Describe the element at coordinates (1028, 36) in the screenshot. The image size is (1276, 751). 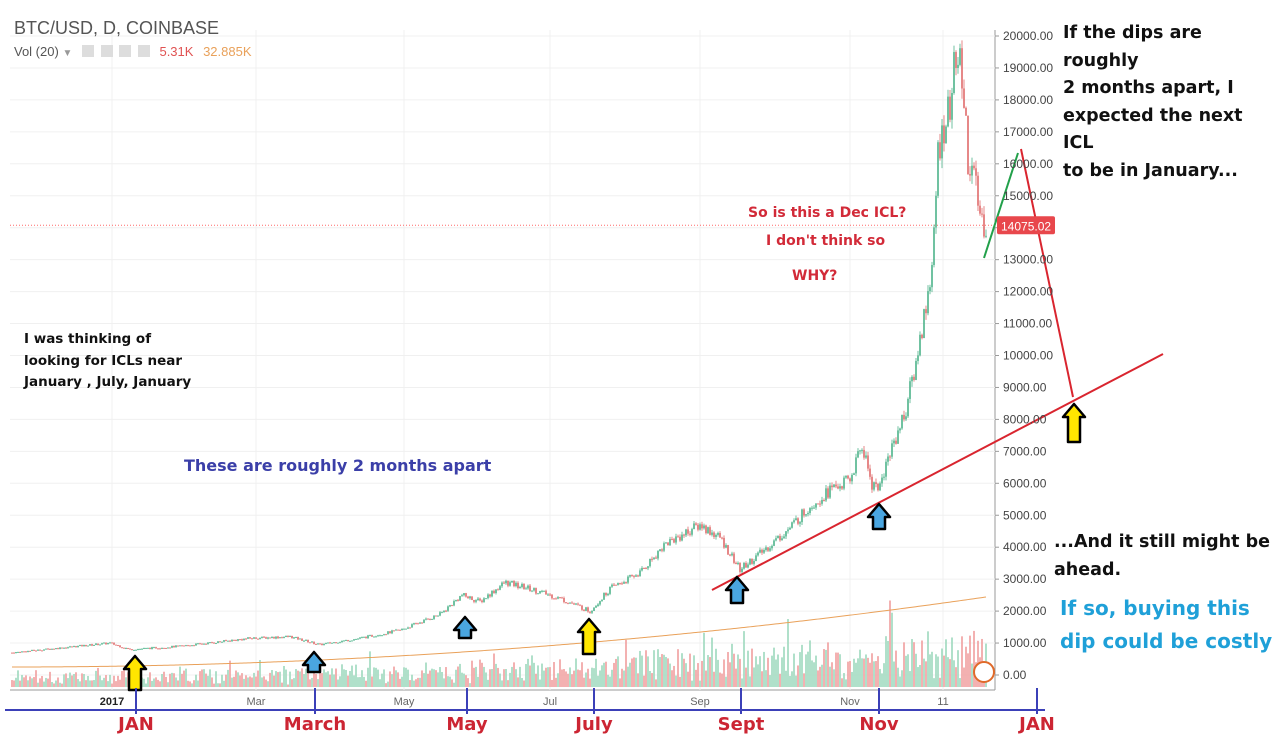
I see `y-tick-label: 20000.00` at that location.